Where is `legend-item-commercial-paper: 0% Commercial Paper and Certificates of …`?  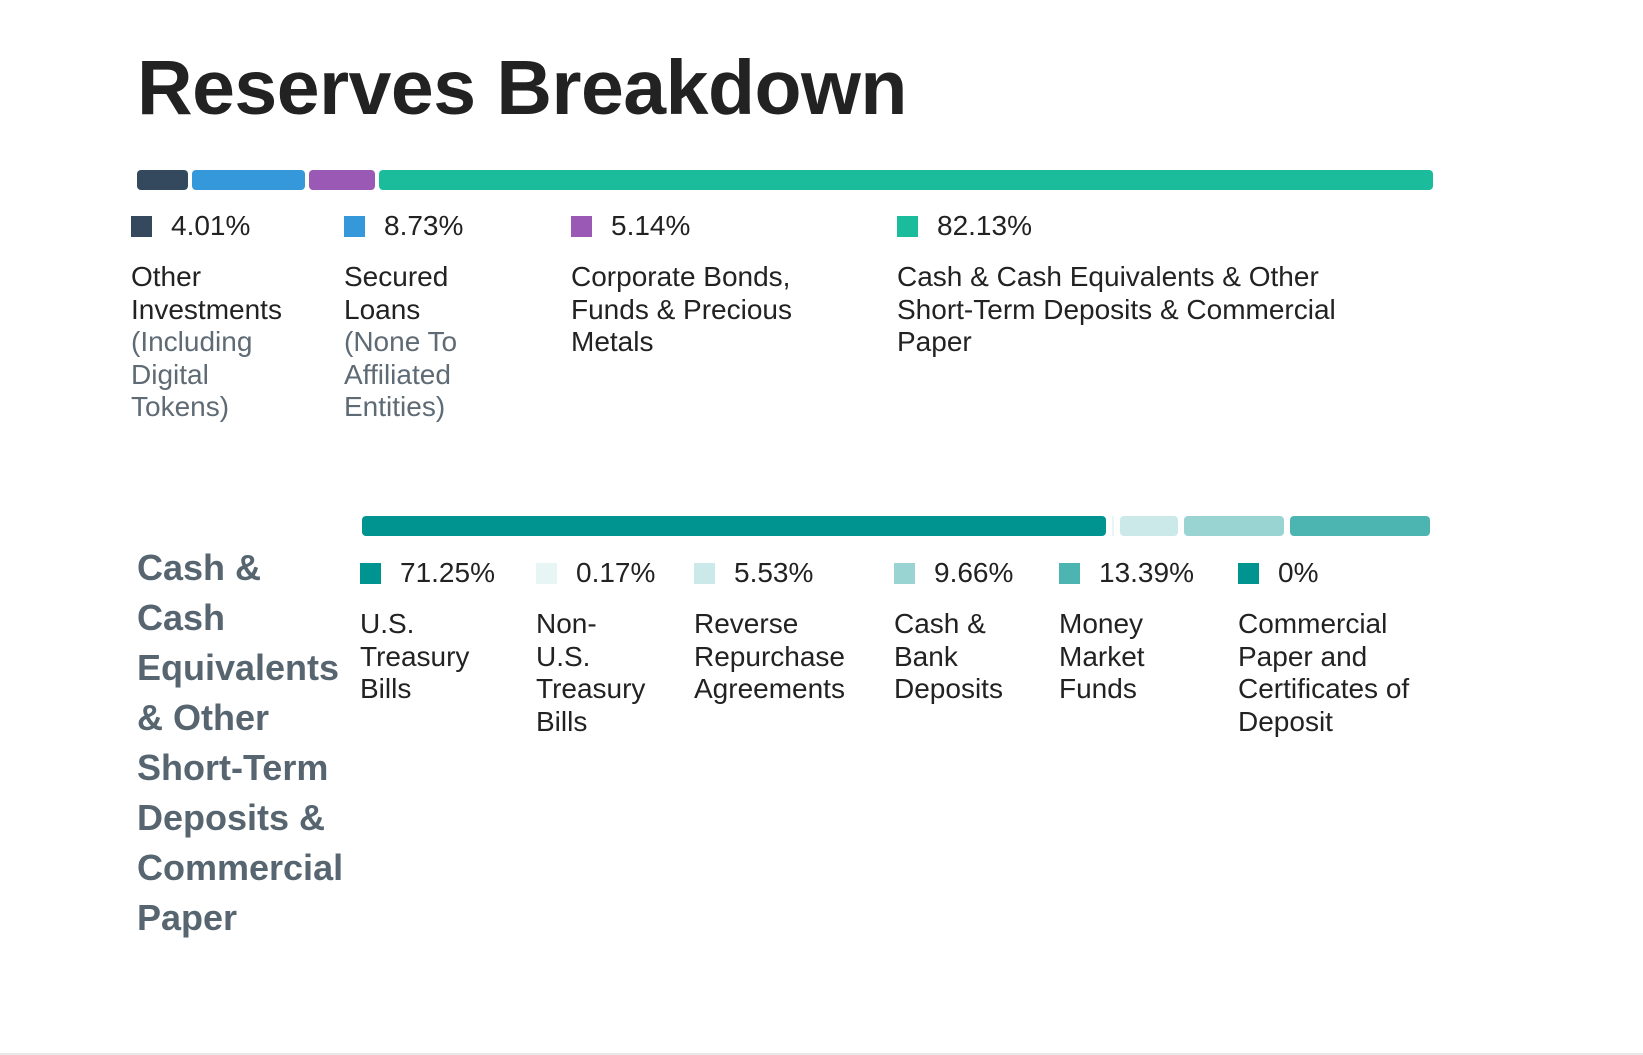
legend-item-commercial-paper: 0% Commercial Paper and Certificates of … is located at coordinates (1325, 646).